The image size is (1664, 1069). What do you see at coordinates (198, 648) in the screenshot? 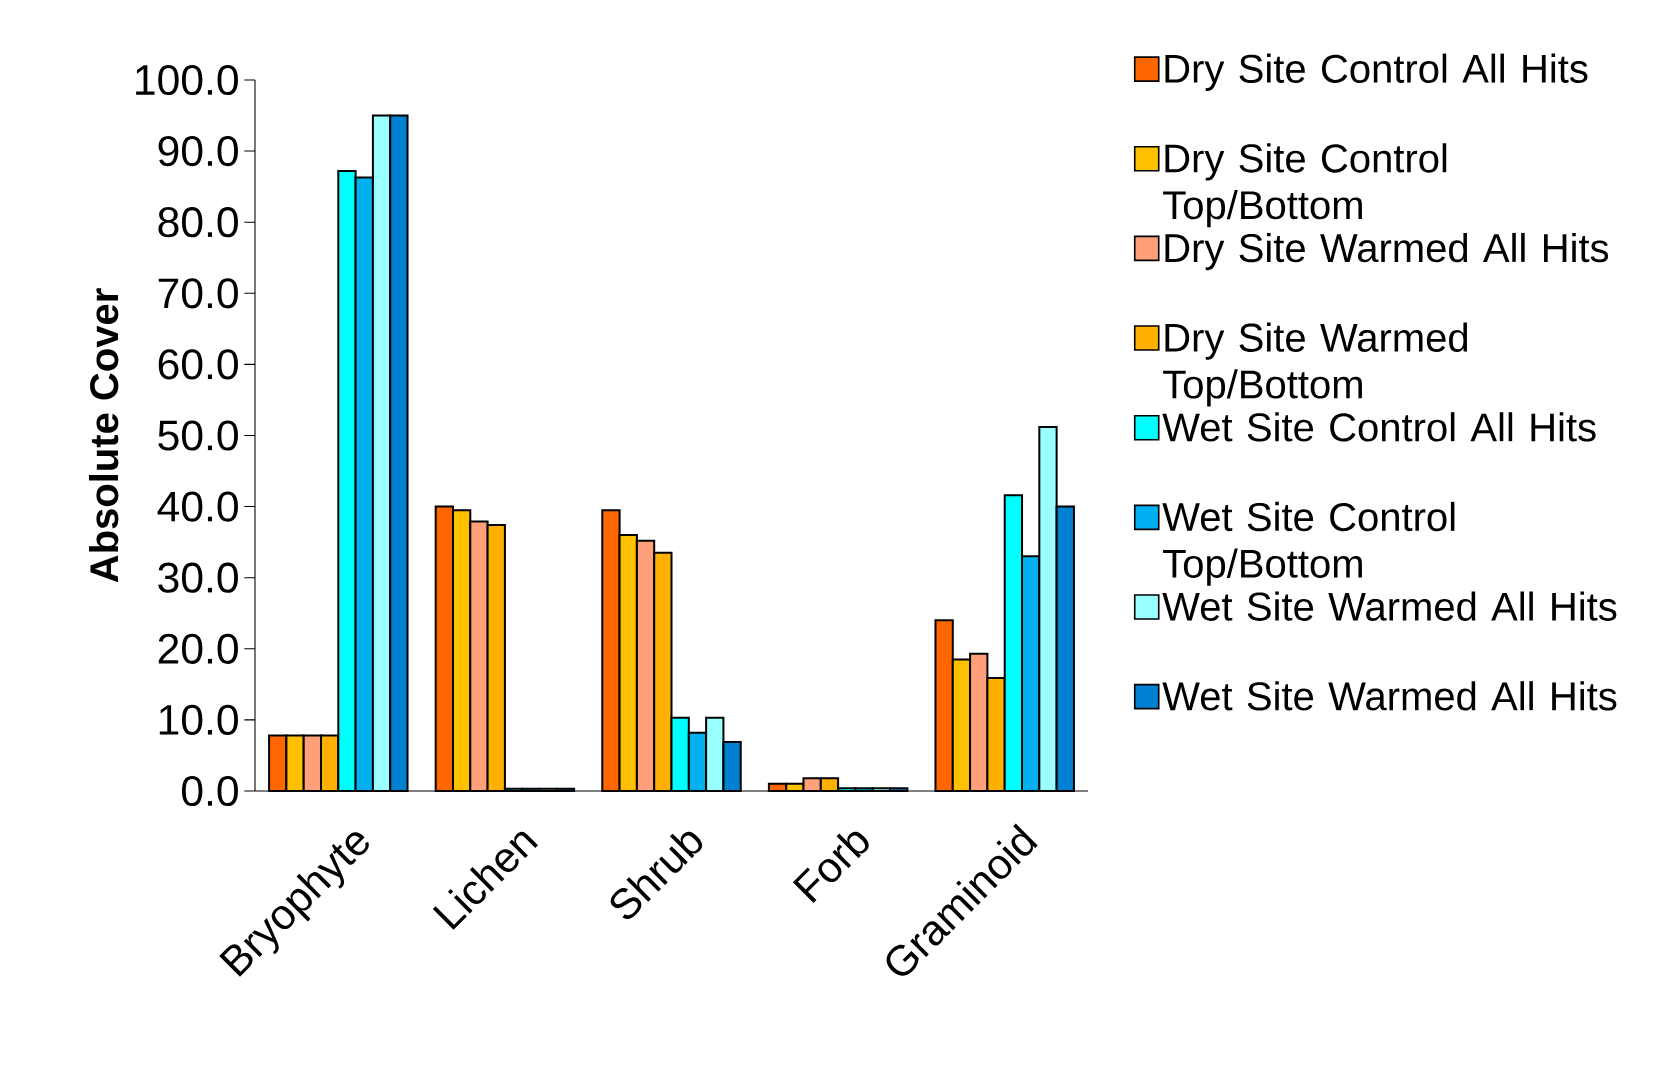
I see `y-tick-label: 20.0` at bounding box center [198, 648].